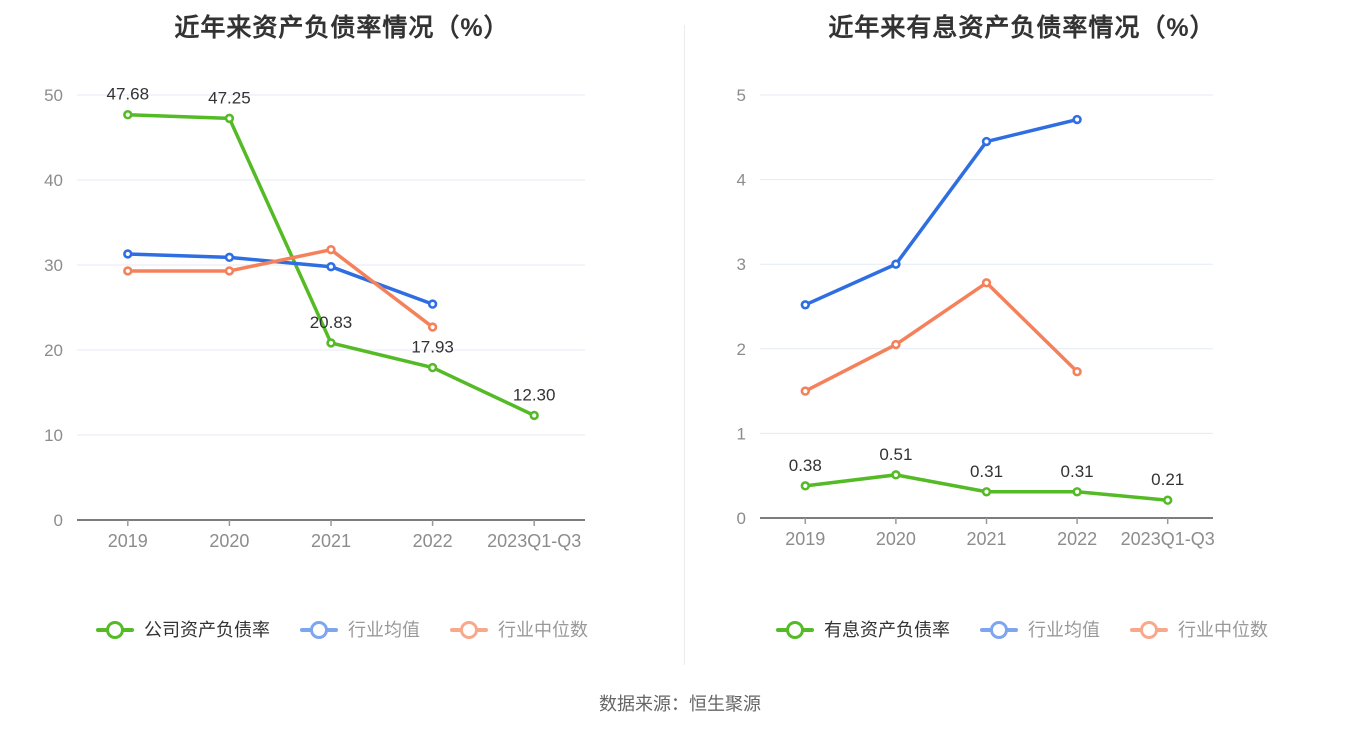 Image resolution: width=1360 pixels, height=734 pixels. What do you see at coordinates (1022, 28) in the screenshot?
I see `right-chart-title: 近年来有息资产负债率情况（%）` at bounding box center [1022, 28].